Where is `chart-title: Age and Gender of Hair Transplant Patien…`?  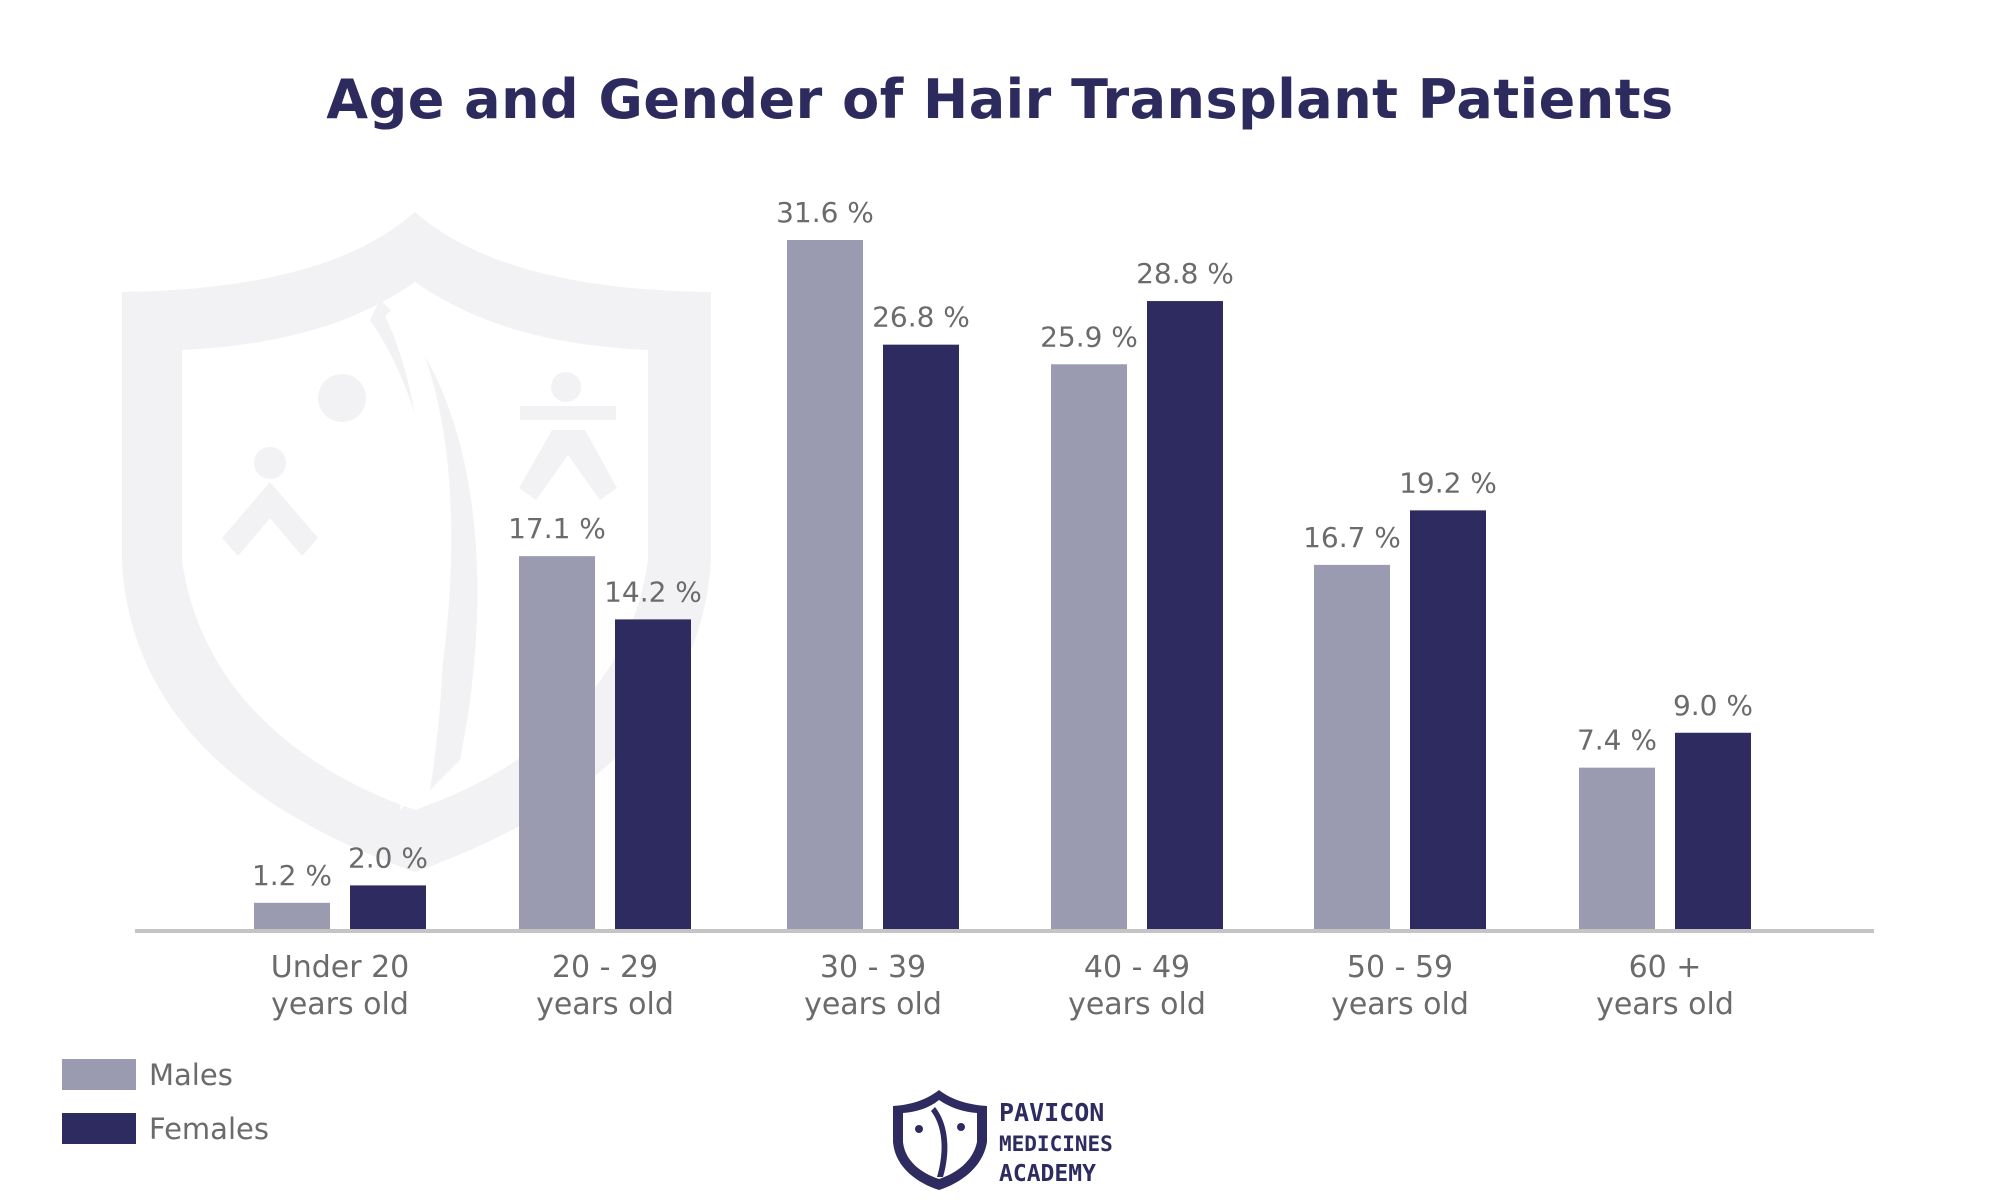
chart-title: Age and Gender of Hair Transplant Patien… is located at coordinates (1000, 99).